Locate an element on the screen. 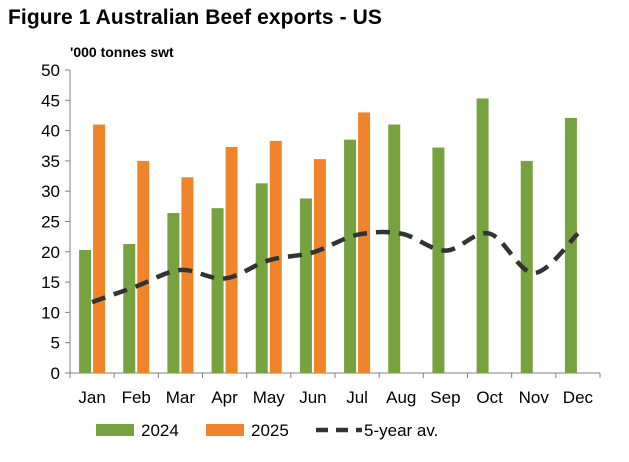 The height and width of the screenshot is (462, 629). y-tick-label: 10 is located at coordinates (50, 312).